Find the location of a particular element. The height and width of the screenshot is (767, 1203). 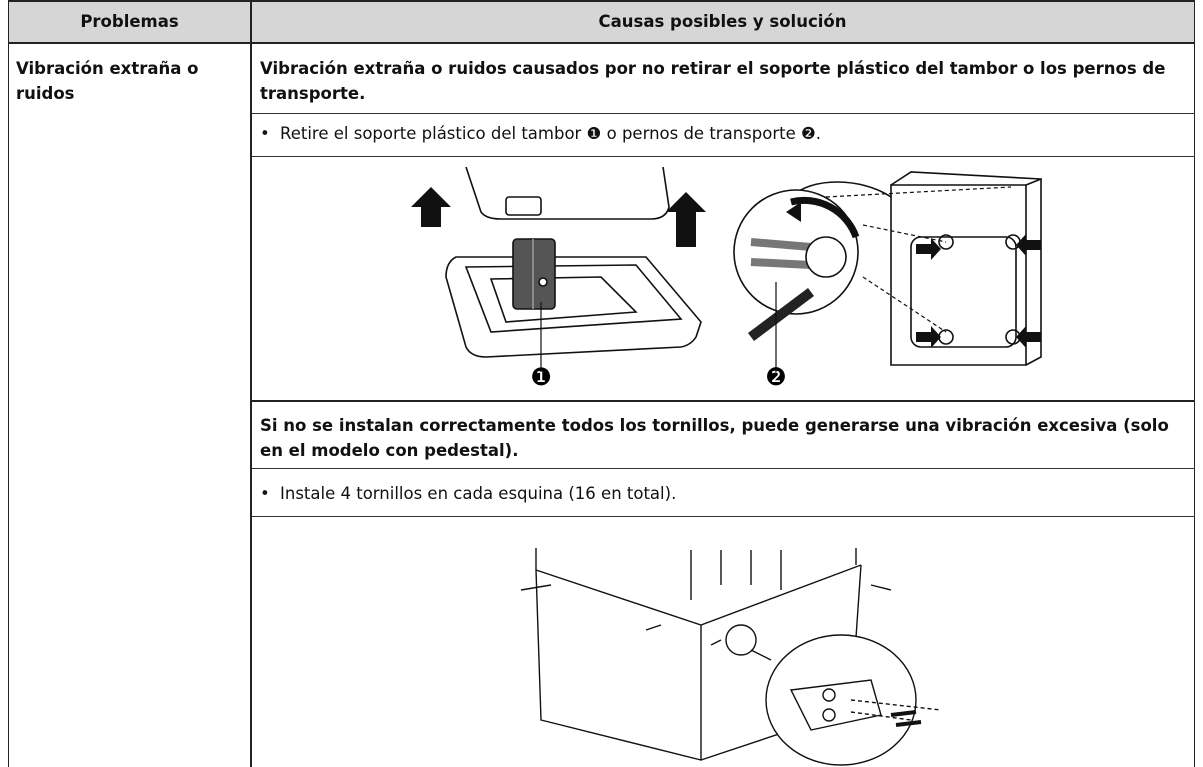

problem: Vibración extraña o ruidos is located at coordinates (107, 81).